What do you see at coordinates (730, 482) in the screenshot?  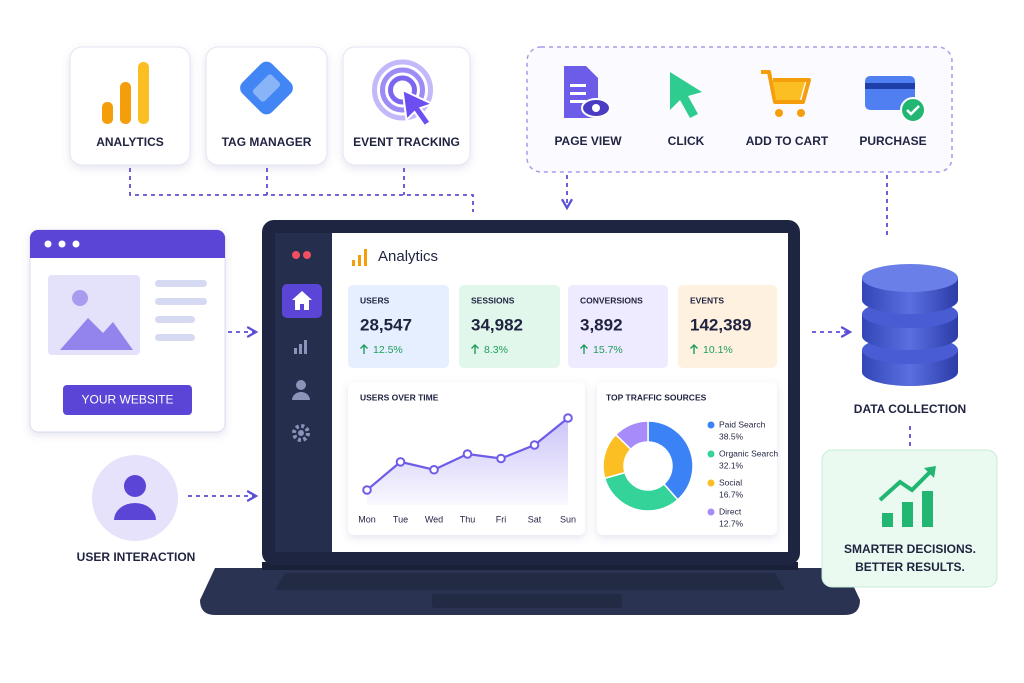 I see `legend-name: Social` at bounding box center [730, 482].